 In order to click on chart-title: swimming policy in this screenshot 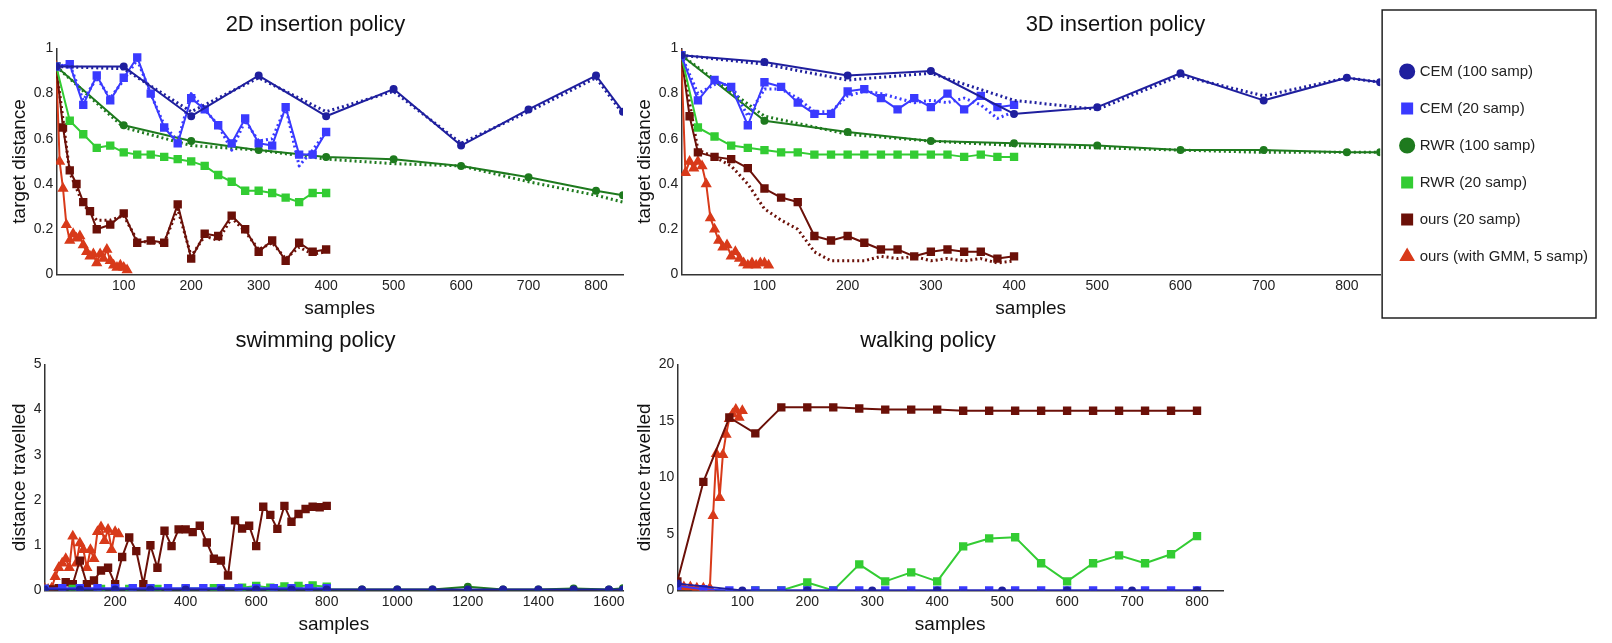, I will do `click(315, 340)`.